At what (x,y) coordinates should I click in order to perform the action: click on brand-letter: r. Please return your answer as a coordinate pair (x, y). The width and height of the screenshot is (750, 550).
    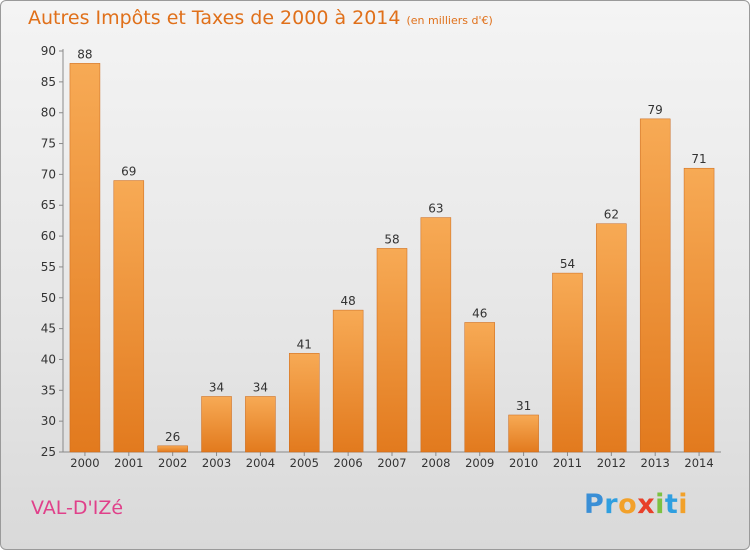
    Looking at the image, I should click on (611, 504).